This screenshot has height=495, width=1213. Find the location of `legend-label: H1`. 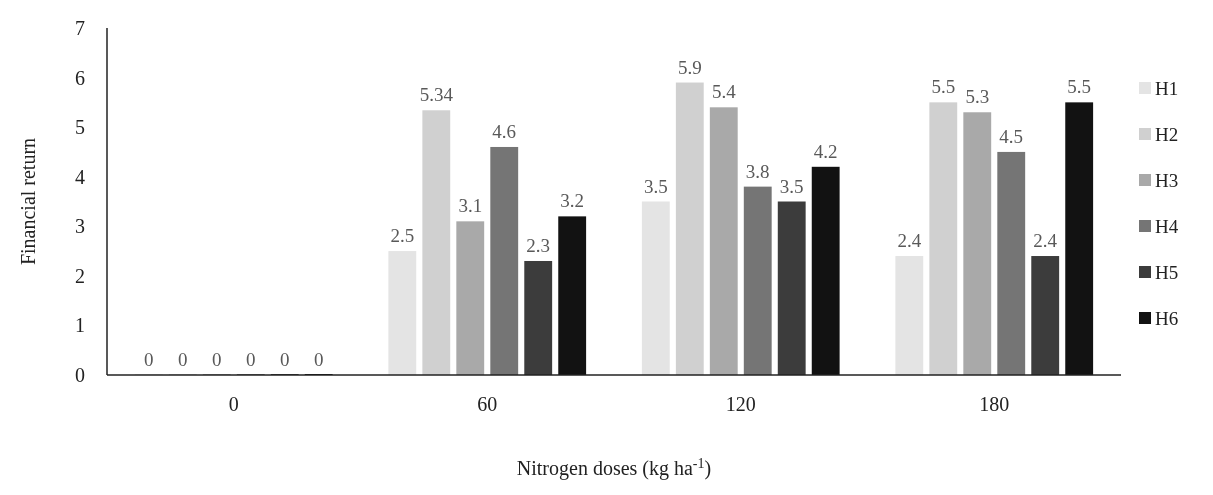

legend-label: H1 is located at coordinates (1167, 88).